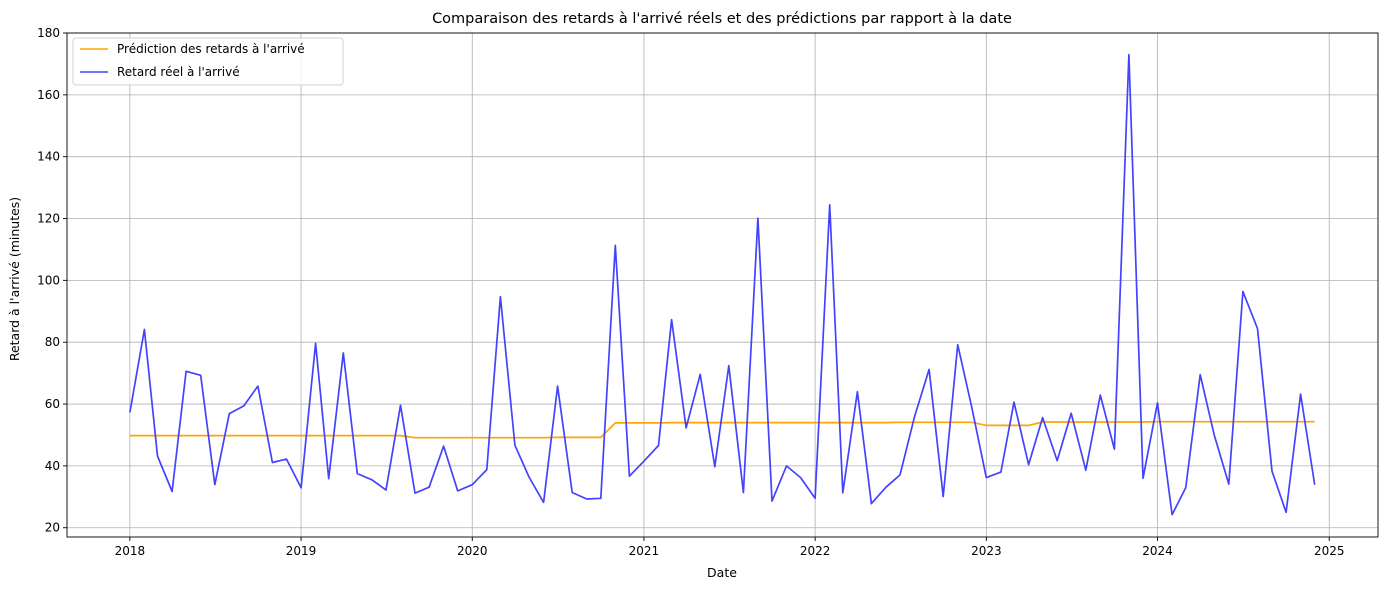  Describe the element at coordinates (52, 528) in the screenshot. I see `y-tick-label: 20` at that location.